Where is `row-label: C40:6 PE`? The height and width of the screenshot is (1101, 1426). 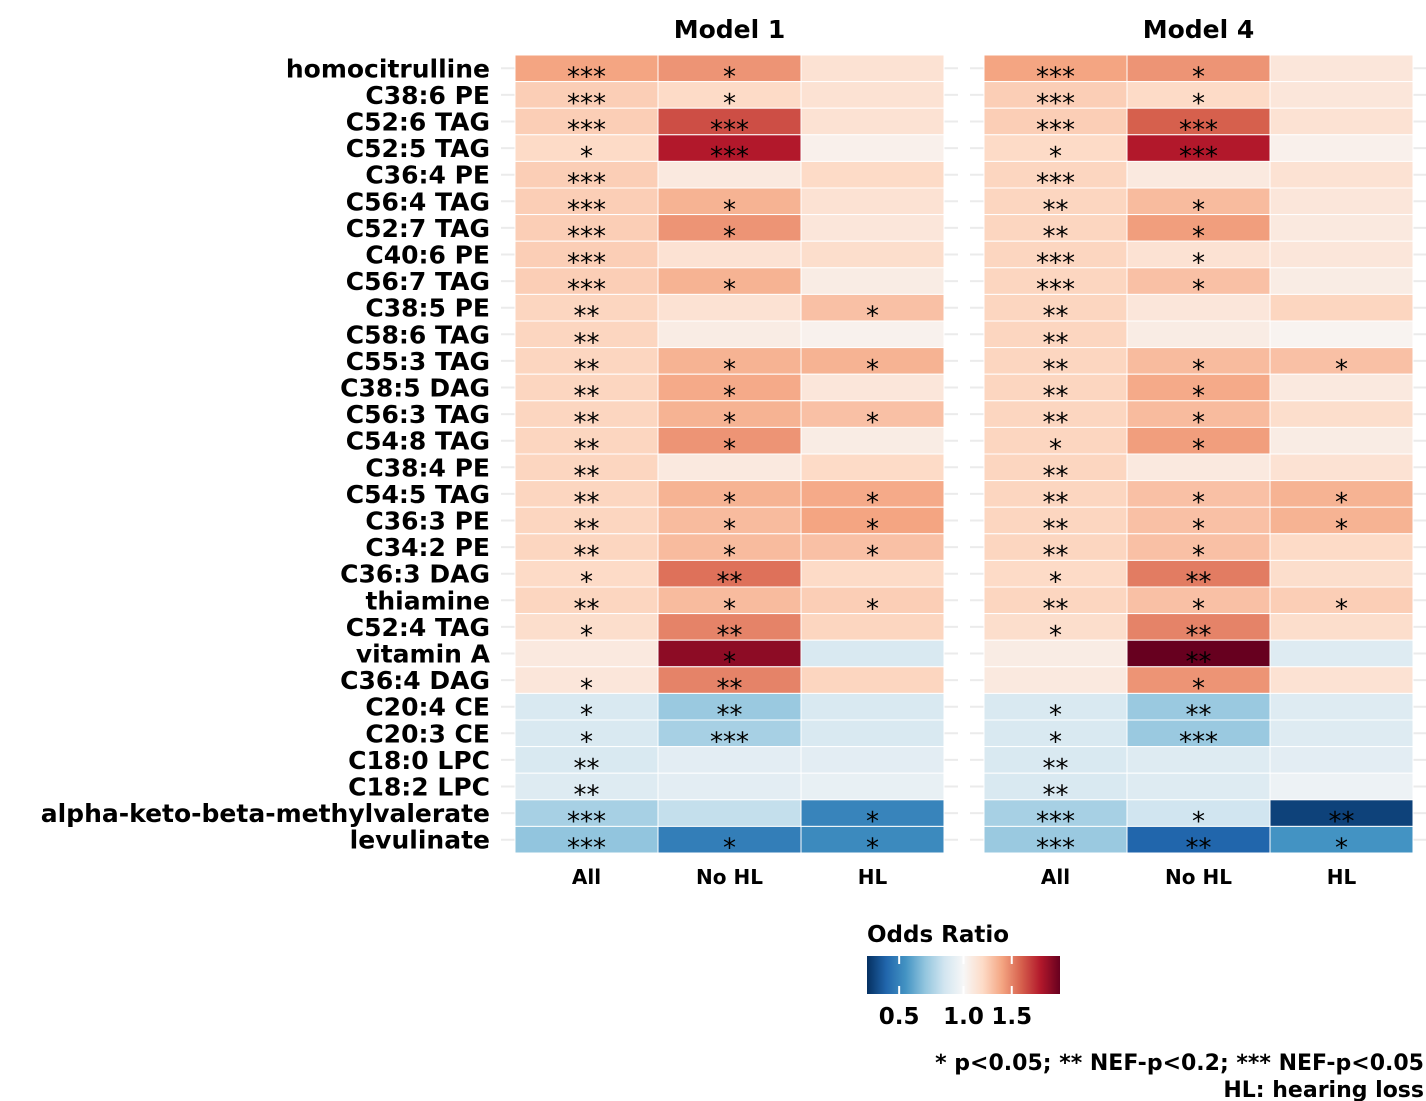
row-label: C40:6 PE is located at coordinates (427, 255).